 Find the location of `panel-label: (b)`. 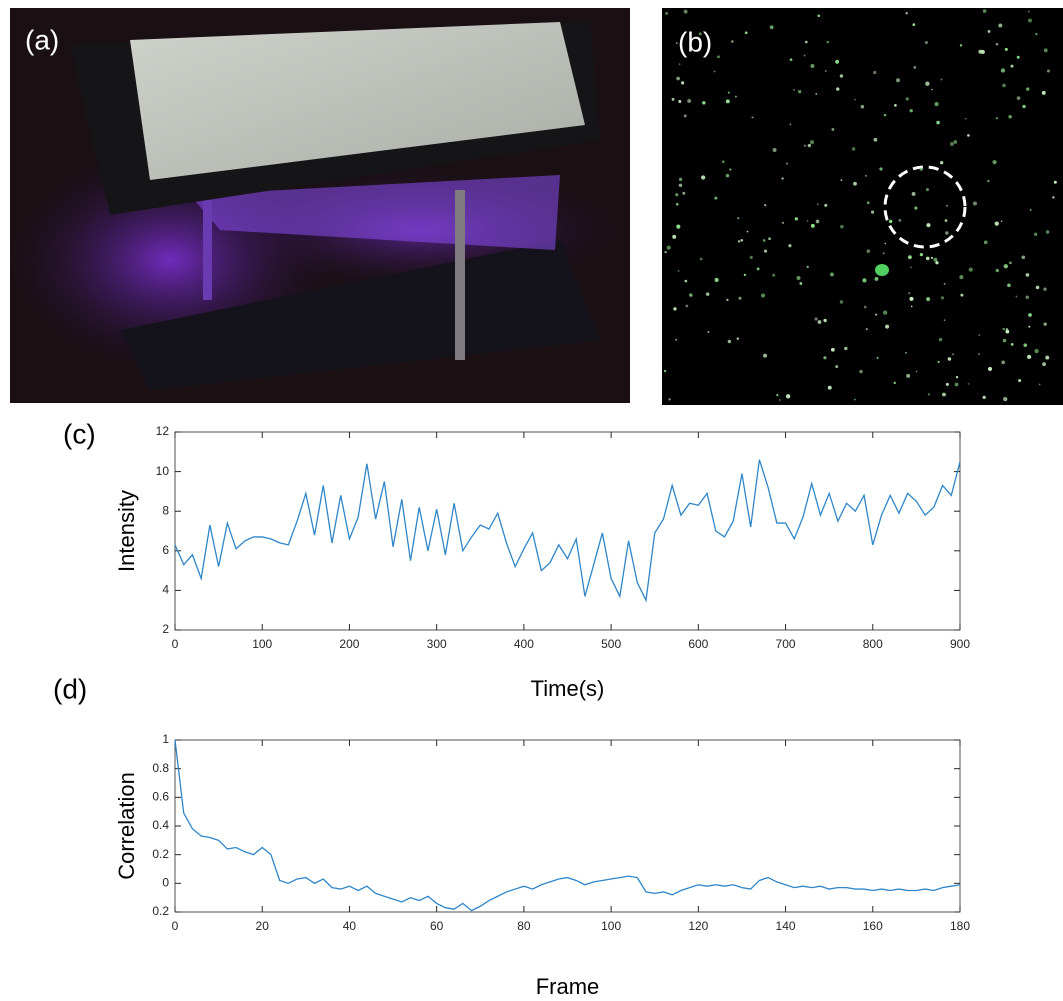

panel-label: (b) is located at coordinates (695, 41).